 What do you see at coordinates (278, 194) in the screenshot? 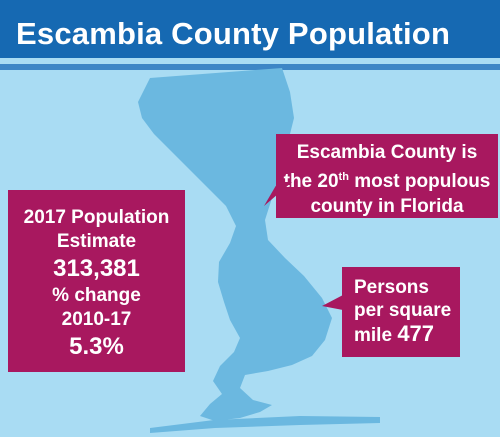
I see `rank-pointer` at bounding box center [278, 194].